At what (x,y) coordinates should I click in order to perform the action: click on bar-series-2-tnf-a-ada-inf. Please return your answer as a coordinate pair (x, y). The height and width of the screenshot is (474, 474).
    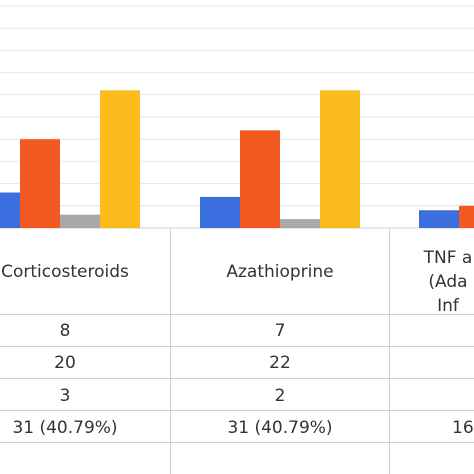
    Looking at the image, I should click on (466, 216).